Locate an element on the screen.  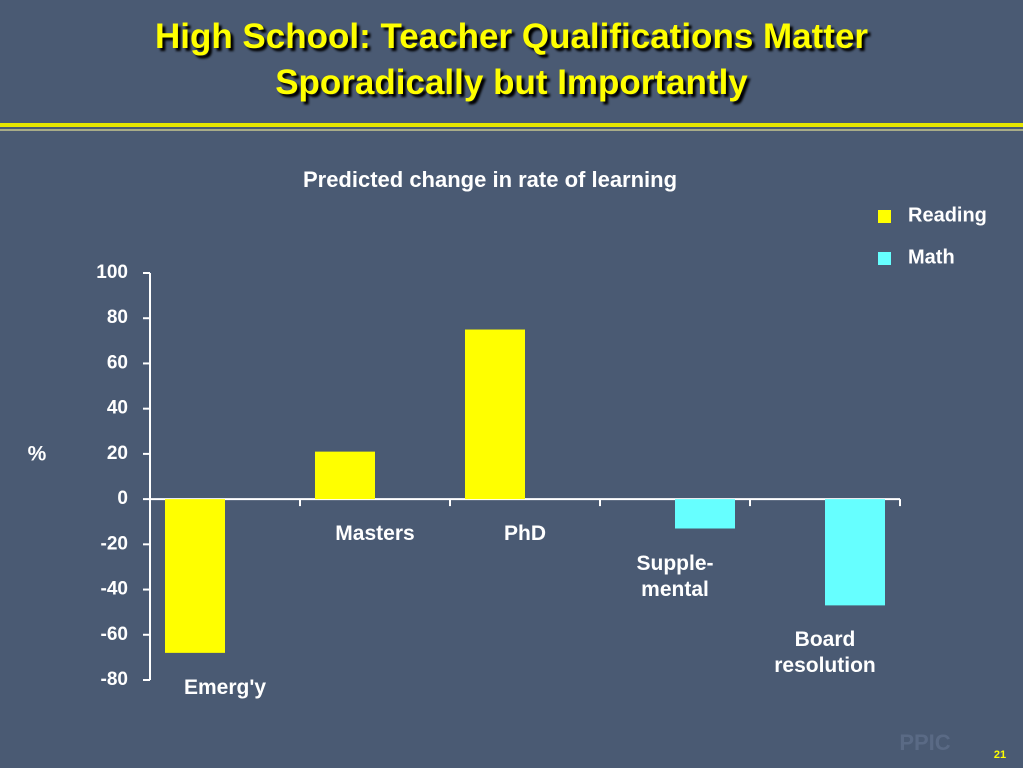
legend-label: Math is located at coordinates (931, 257).